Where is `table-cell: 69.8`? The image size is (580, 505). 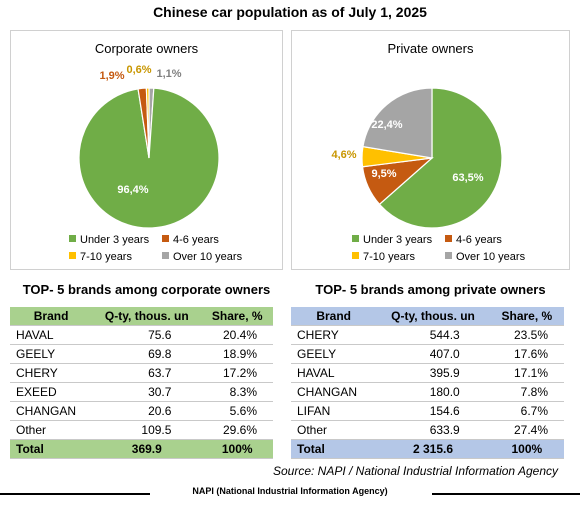 table-cell: 69.8 is located at coordinates (147, 354).